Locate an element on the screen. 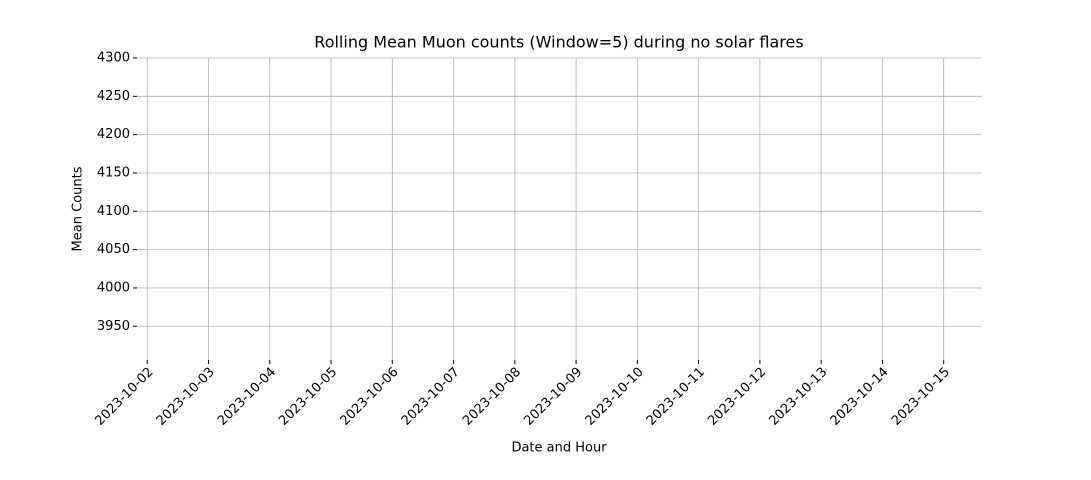 The image size is (1091, 480). y-tick-label: 4100 is located at coordinates (113, 211).